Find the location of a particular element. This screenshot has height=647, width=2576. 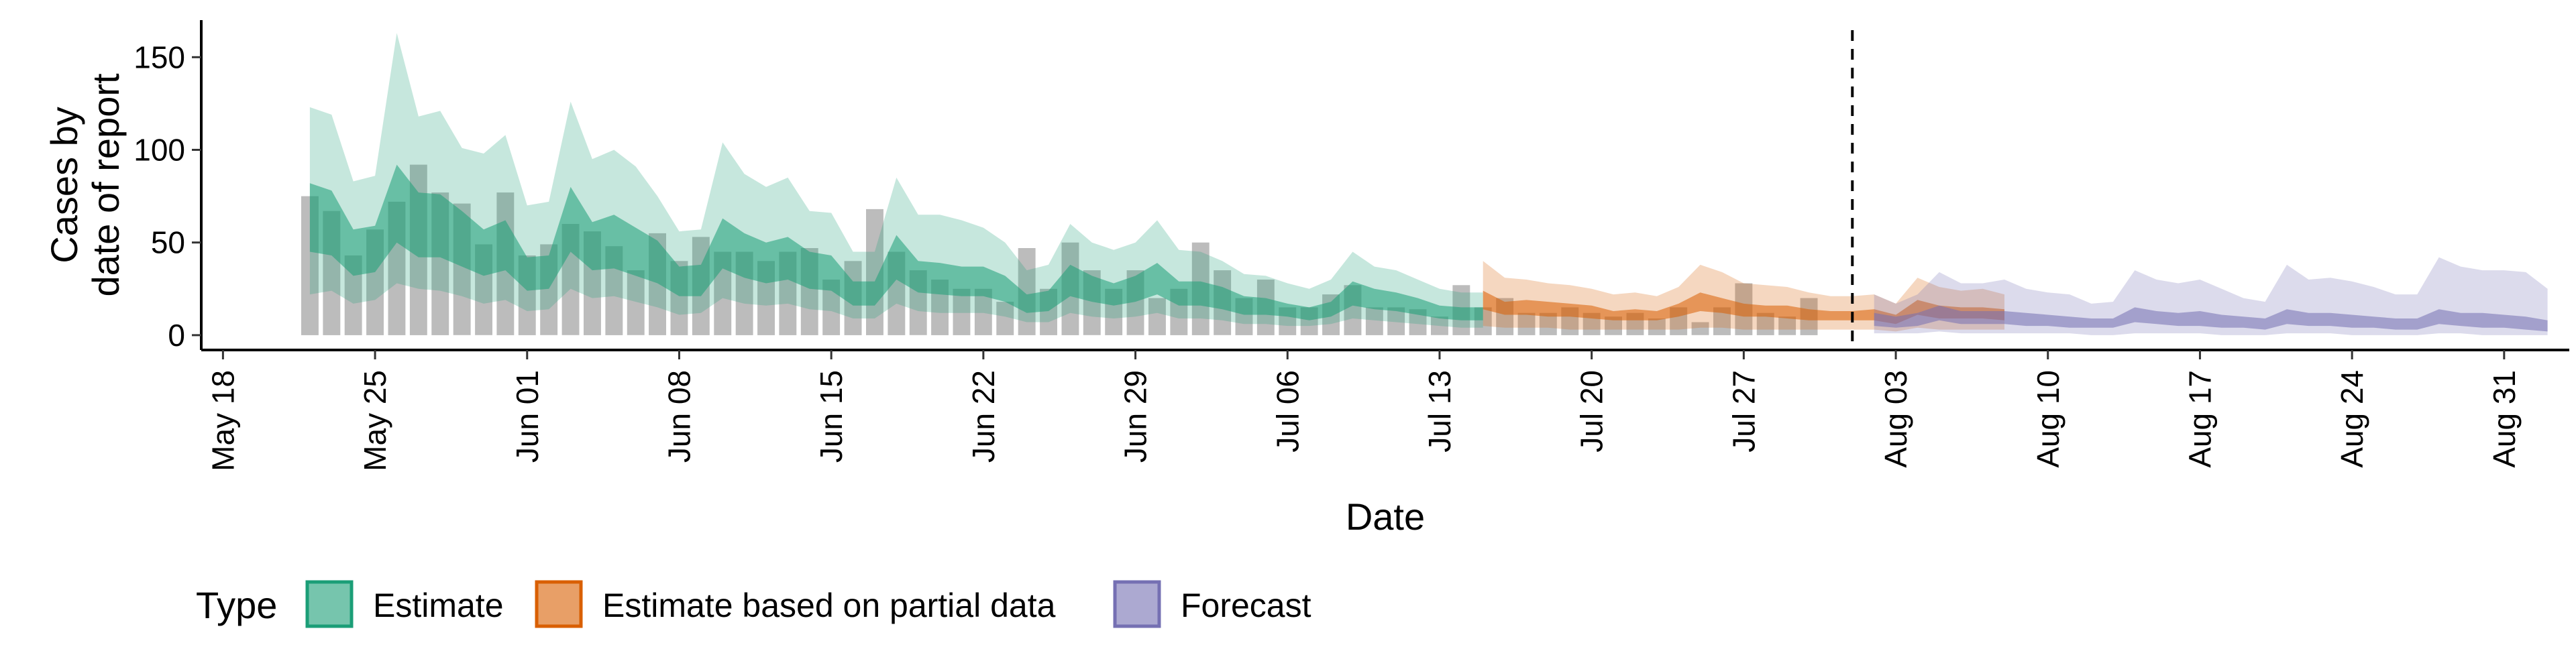

estimate-inner-band is located at coordinates (896, 242).